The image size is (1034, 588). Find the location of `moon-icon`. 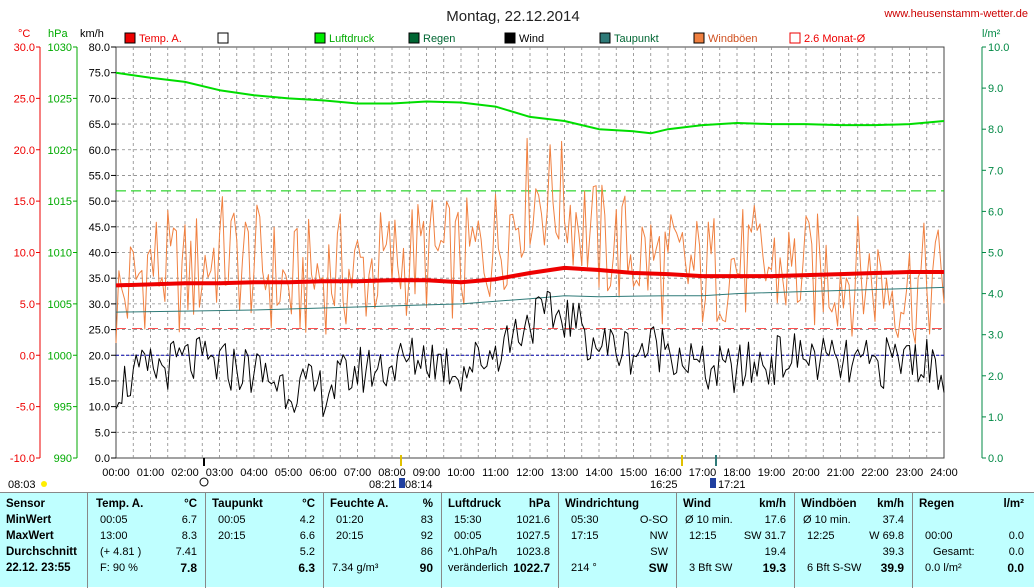

moon-icon is located at coordinates (204, 482).